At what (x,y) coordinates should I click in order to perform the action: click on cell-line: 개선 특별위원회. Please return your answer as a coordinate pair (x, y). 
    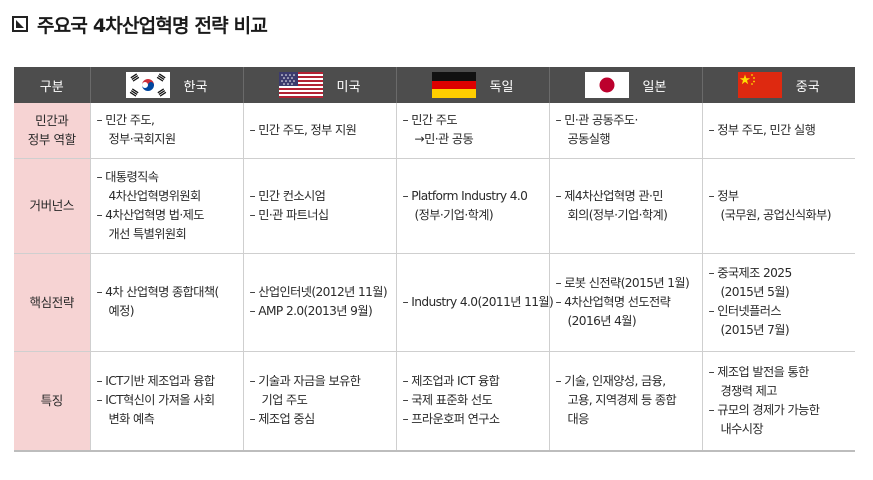
    Looking at the image, I should click on (147, 233).